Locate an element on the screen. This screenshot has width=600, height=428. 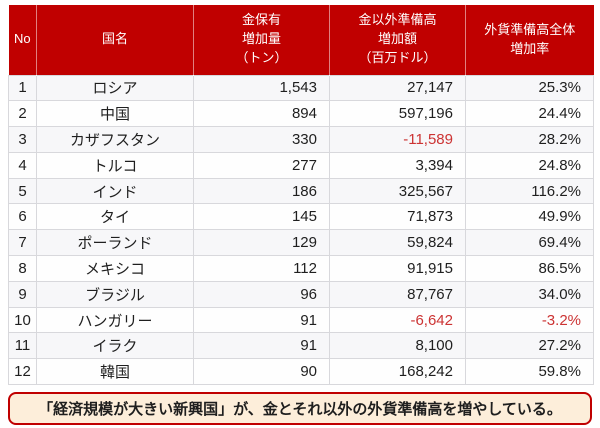
cell-country: ロシア is located at coordinates (115, 88).